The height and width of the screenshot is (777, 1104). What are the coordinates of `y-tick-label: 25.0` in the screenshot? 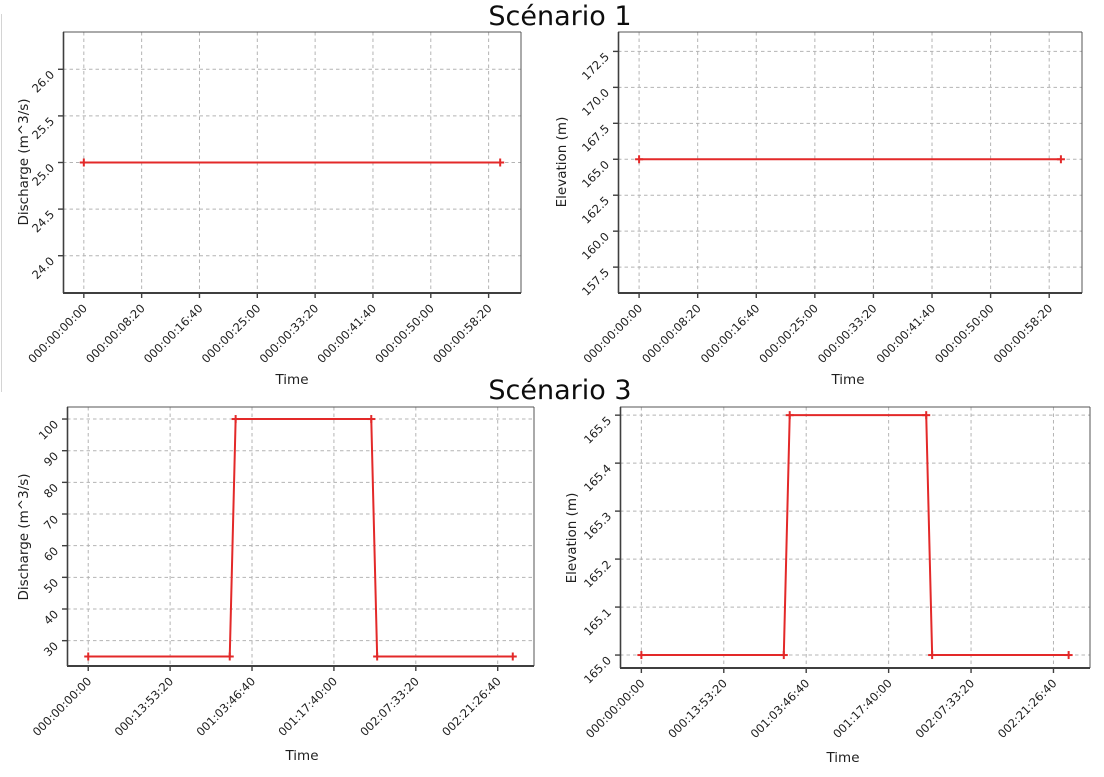 It's located at (43, 175).